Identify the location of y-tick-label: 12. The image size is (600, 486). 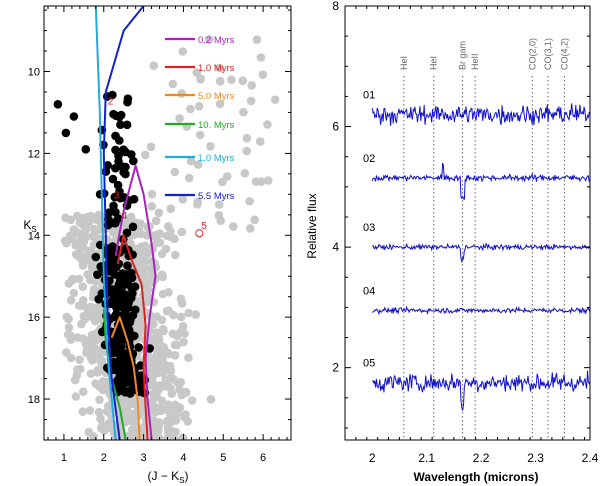
(34, 154).